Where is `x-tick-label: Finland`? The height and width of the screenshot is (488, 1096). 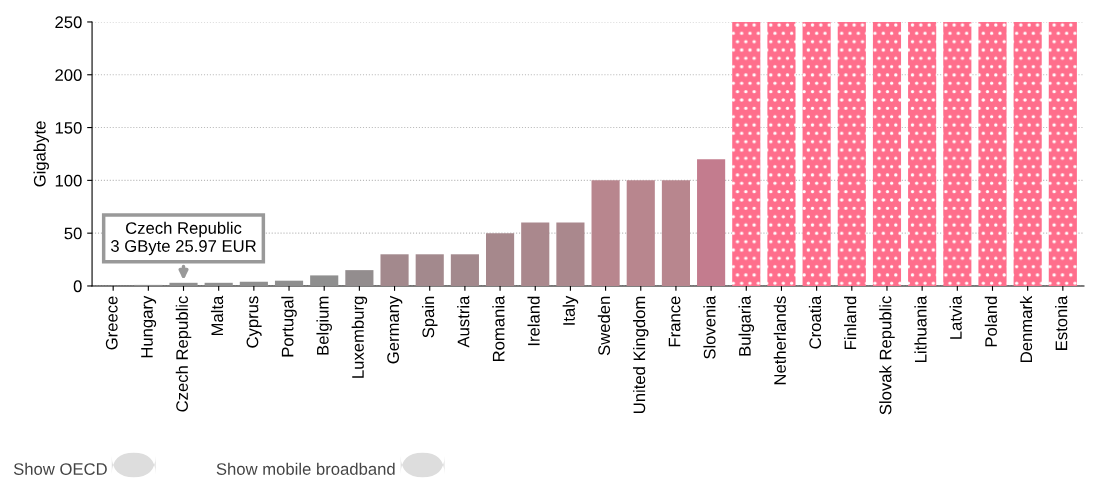 x-tick-label: Finland is located at coordinates (850, 322).